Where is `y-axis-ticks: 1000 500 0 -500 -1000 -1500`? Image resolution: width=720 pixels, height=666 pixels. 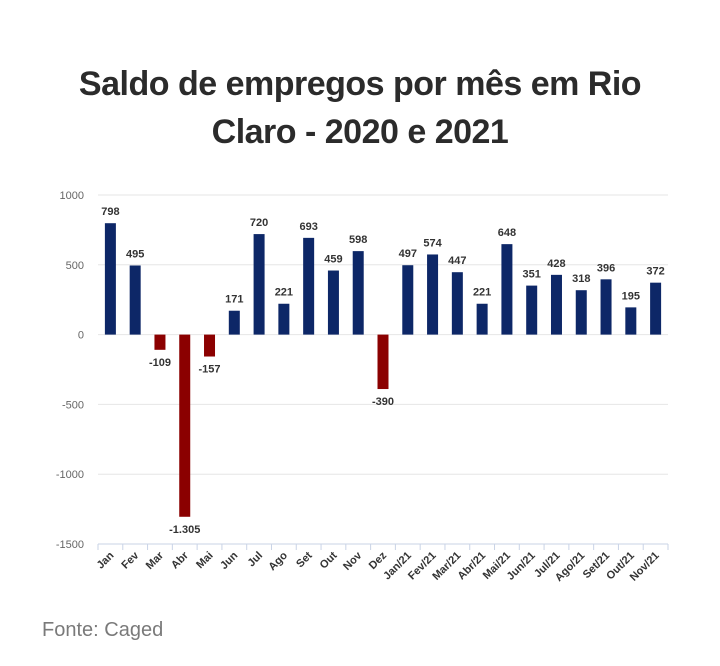
y-axis-ticks: 1000 500 0 -500 -1000 -1500 is located at coordinates (70, 370).